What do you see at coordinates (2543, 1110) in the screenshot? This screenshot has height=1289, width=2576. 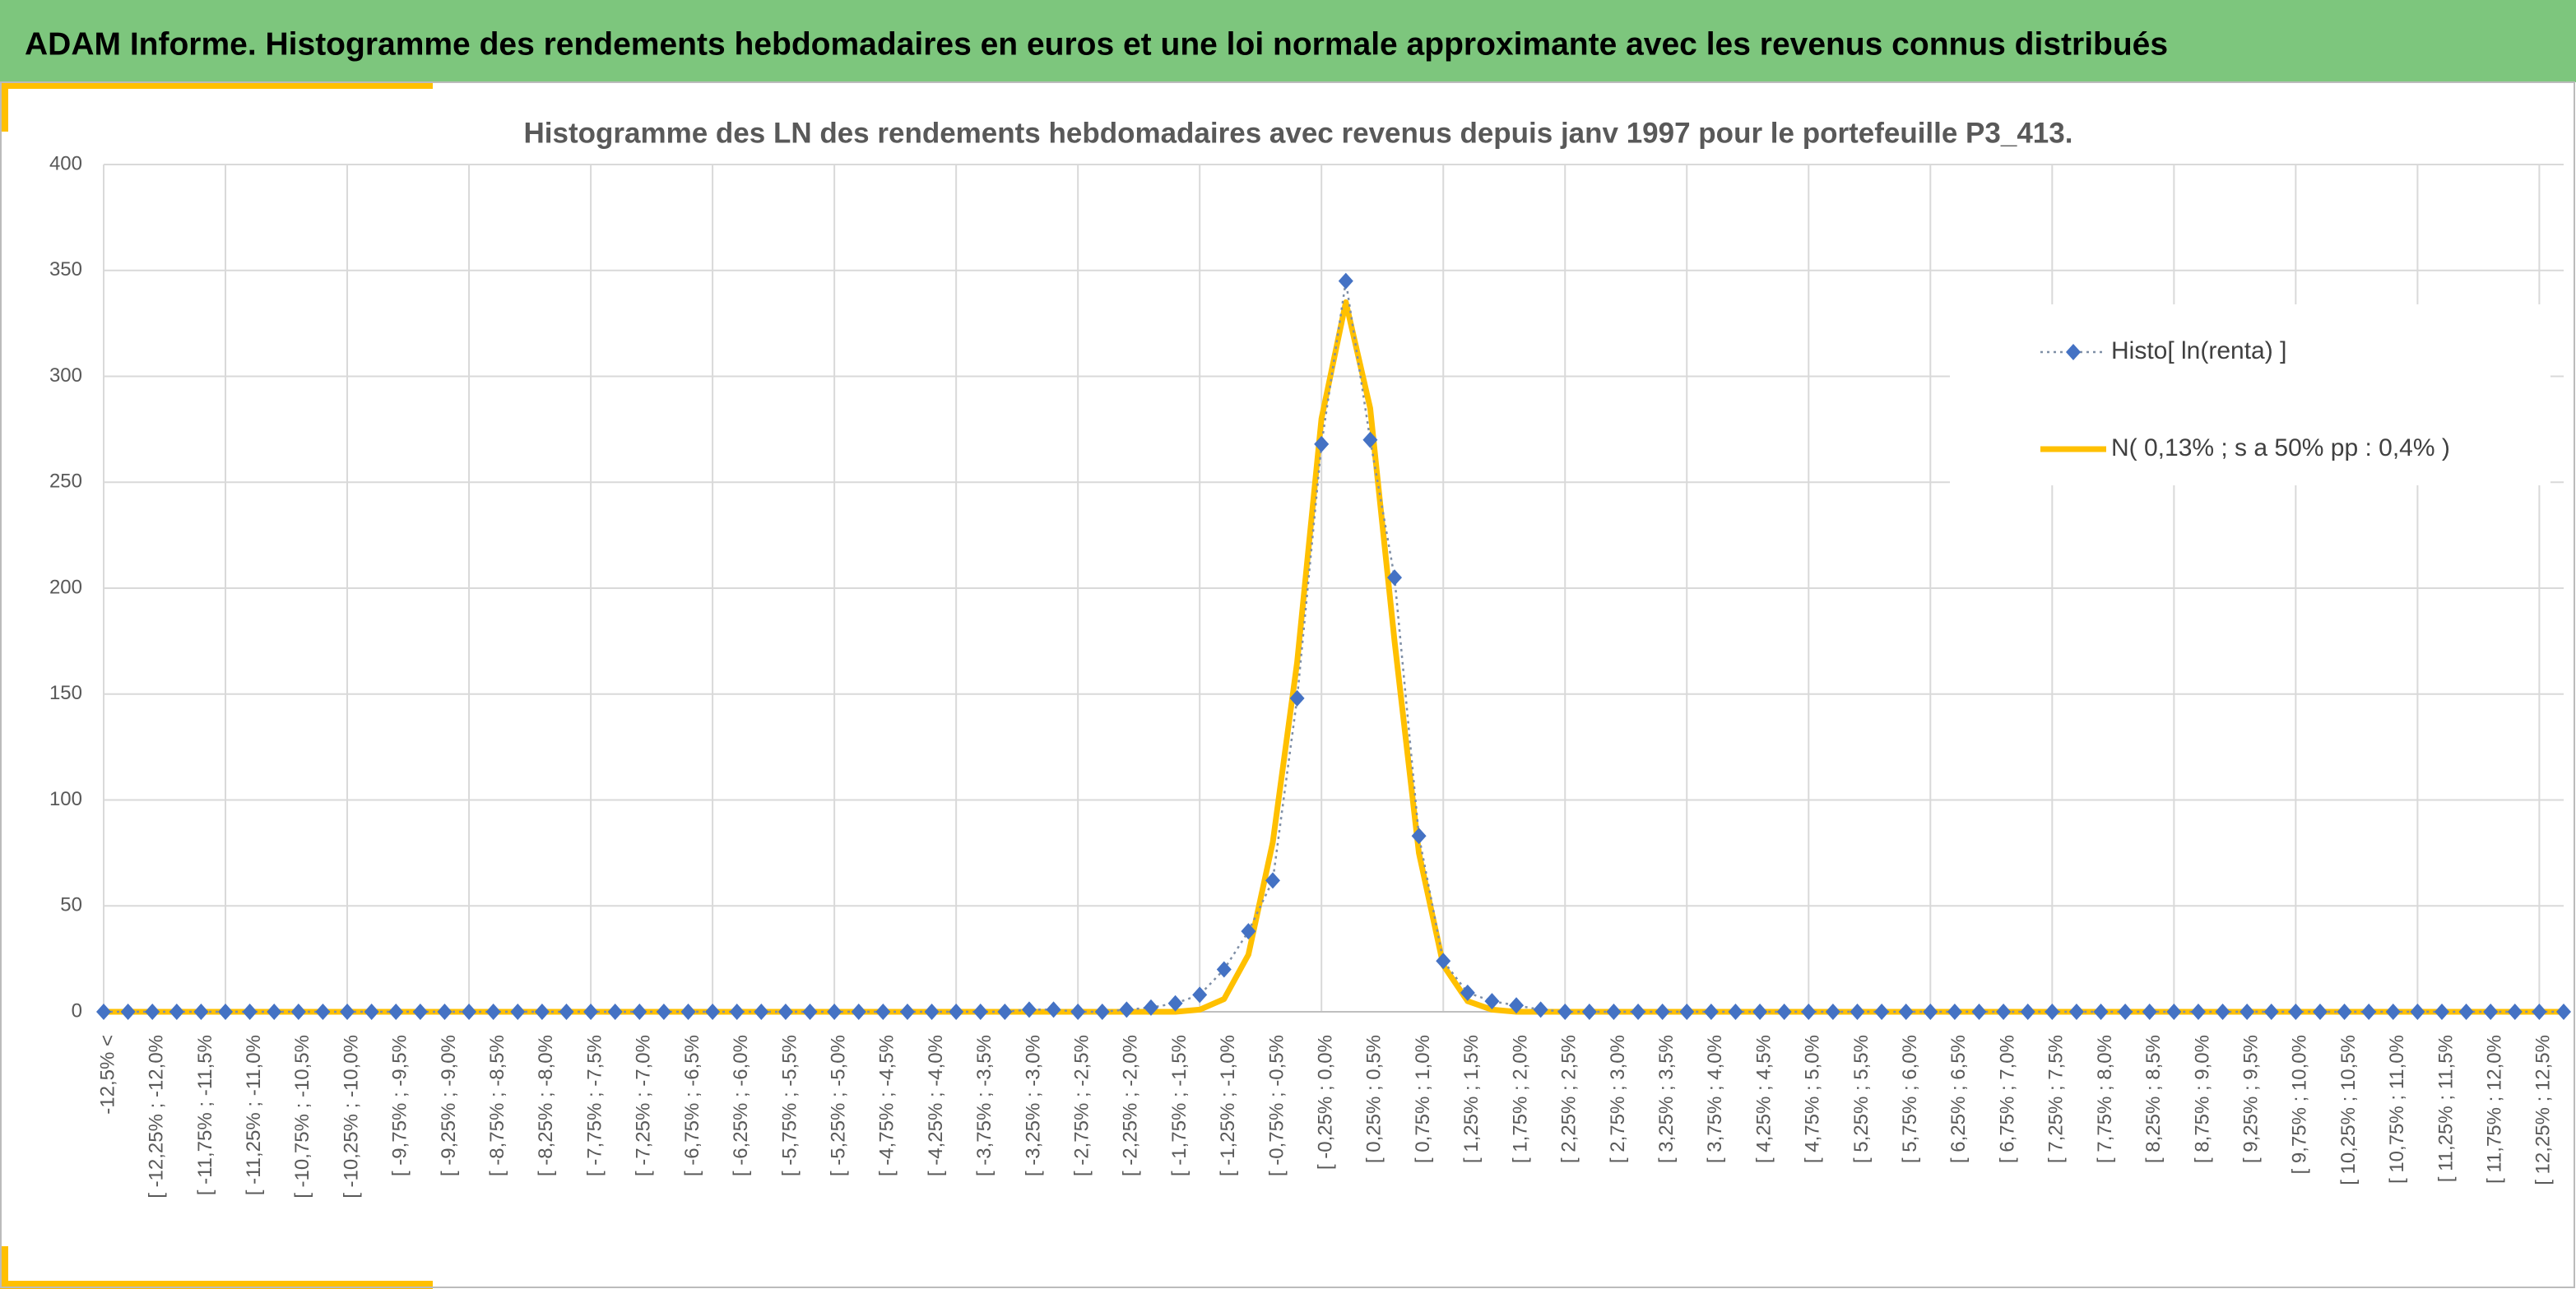 I see `x-tick-label: [ 12,25% ; 12,5%` at bounding box center [2543, 1110].